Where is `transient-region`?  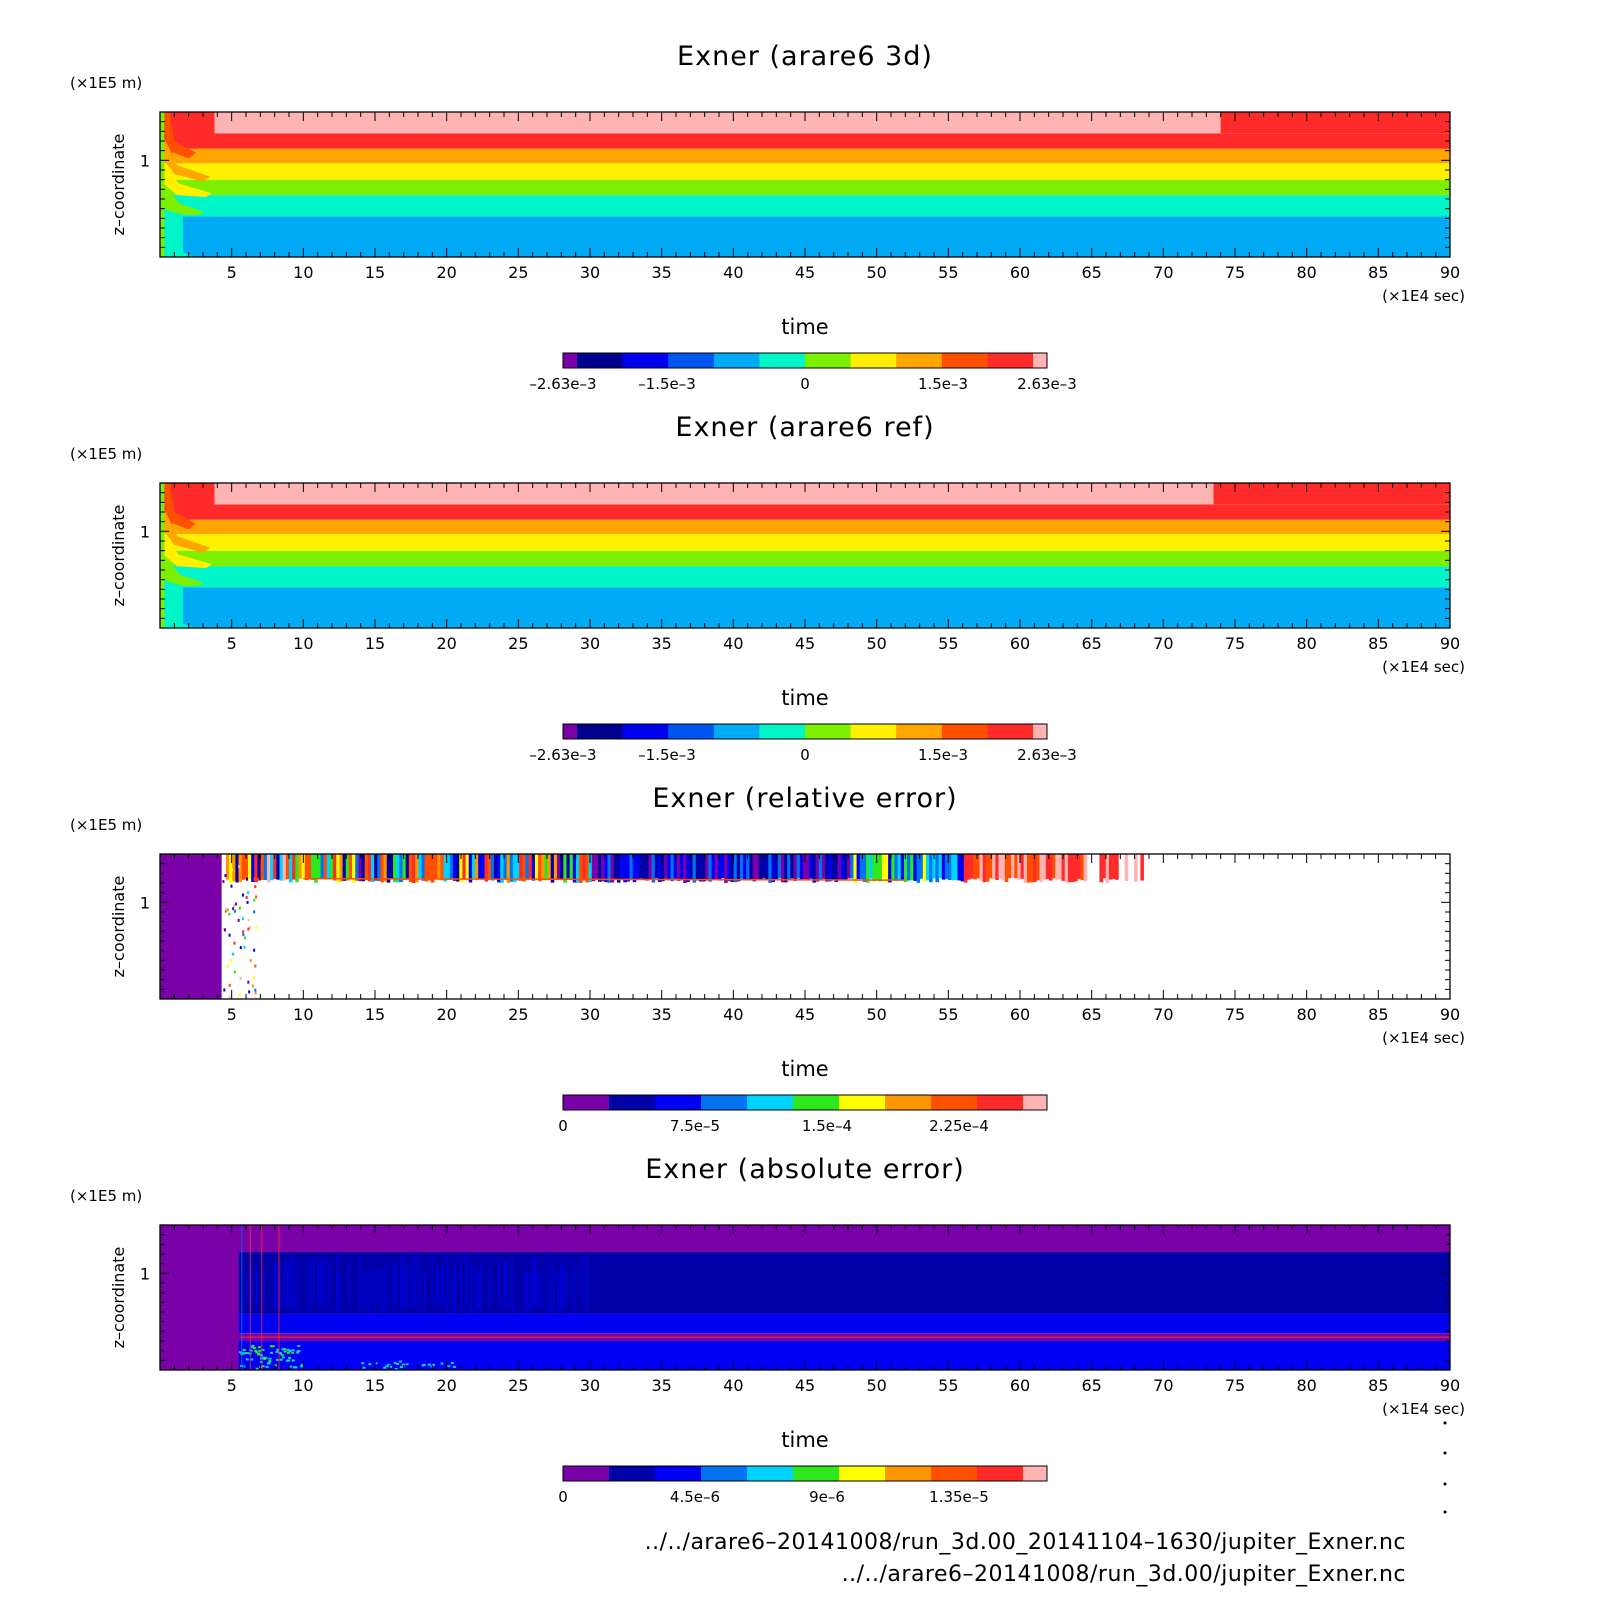 transient-region is located at coordinates (181, 197).